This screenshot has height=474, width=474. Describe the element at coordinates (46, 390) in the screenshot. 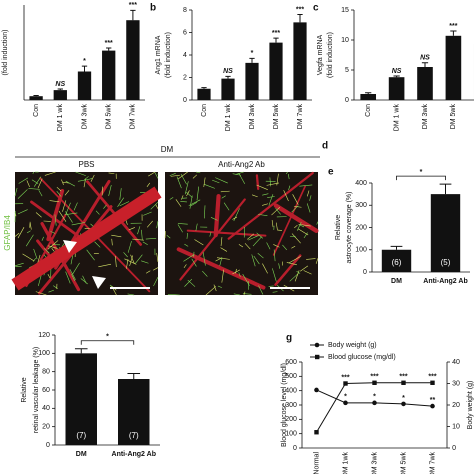

I see `tick-label: 60` at that location.